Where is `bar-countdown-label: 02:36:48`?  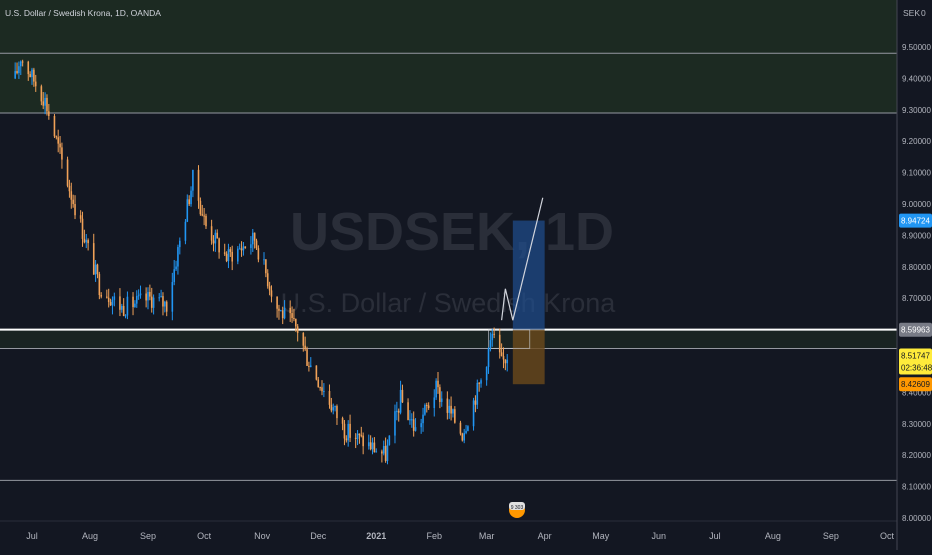
bar-countdown-label: 02:36:48 is located at coordinates (916, 368).